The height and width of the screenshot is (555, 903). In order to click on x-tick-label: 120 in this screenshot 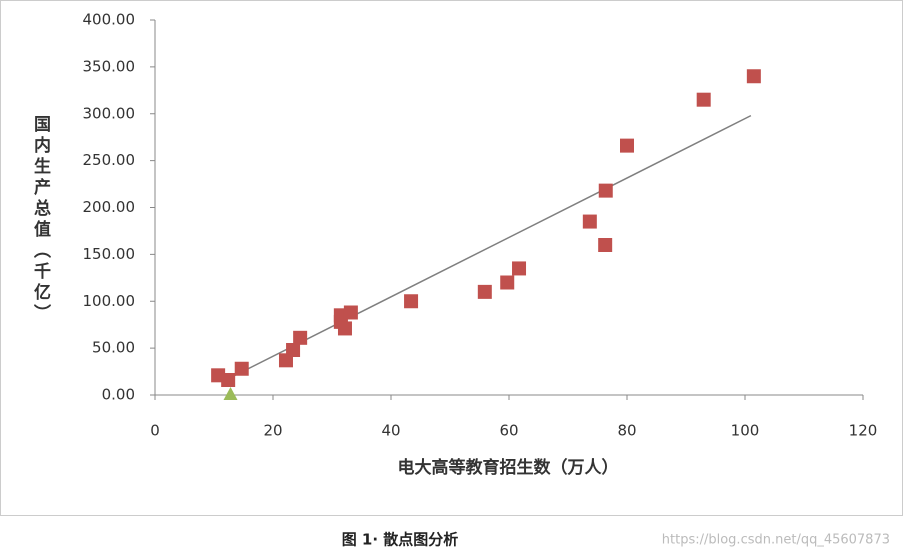, I will do `click(863, 431)`.